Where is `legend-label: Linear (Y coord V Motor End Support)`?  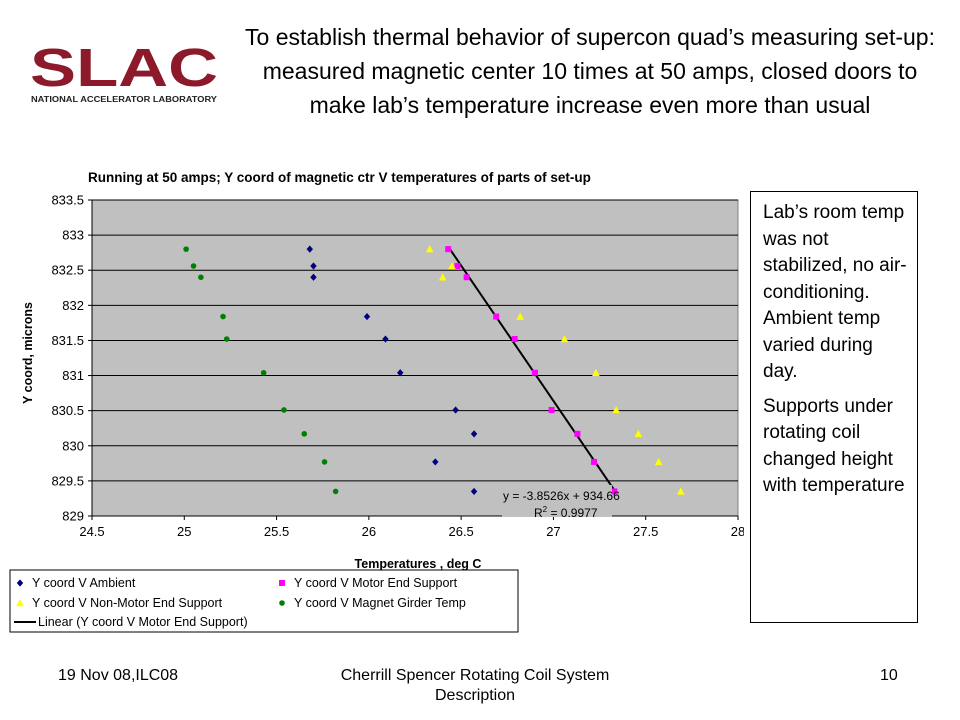 legend-label: Linear (Y coord V Motor End Support) is located at coordinates (143, 622).